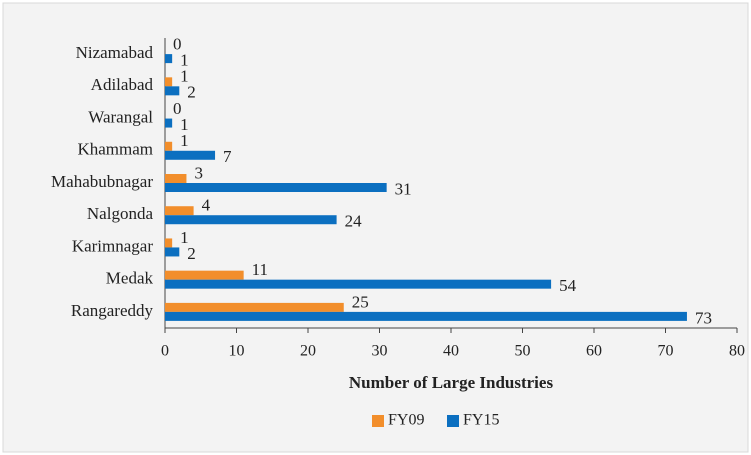  I want to click on x-tick-label: 20, so click(308, 351).